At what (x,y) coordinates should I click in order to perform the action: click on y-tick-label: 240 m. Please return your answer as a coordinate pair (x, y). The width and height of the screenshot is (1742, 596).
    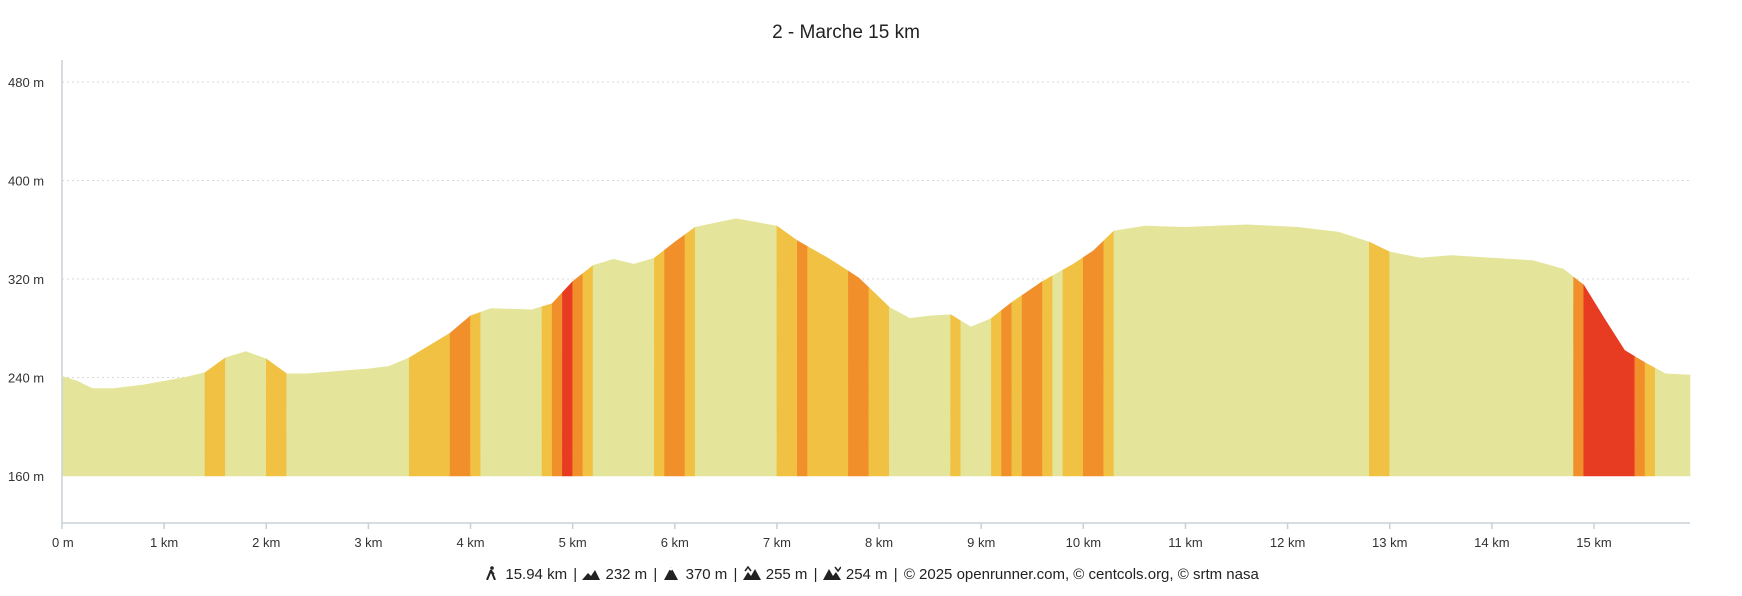
    Looking at the image, I should click on (26, 378).